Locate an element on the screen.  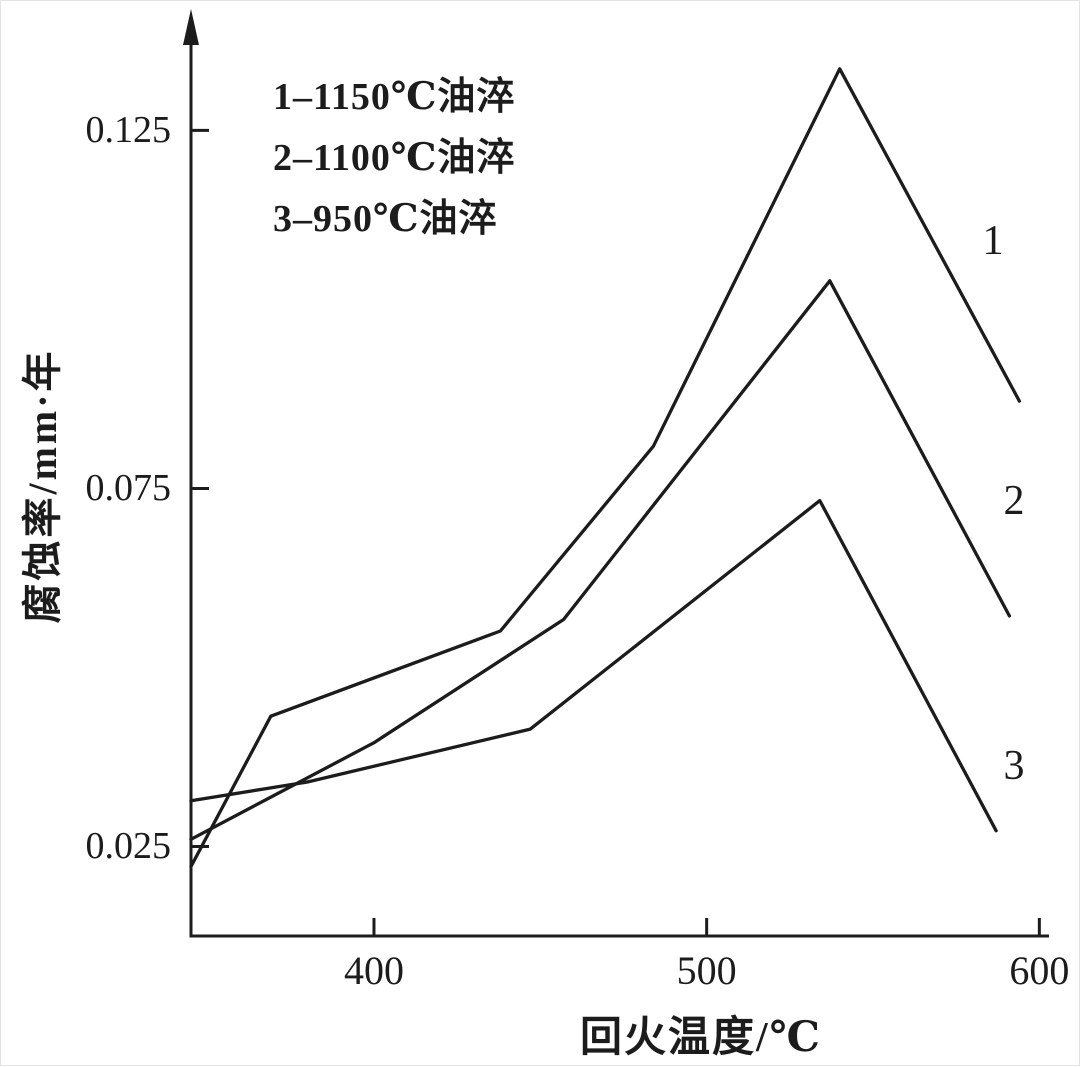
legend-item-2: 2–1100℃油淬 is located at coordinates (394, 158).